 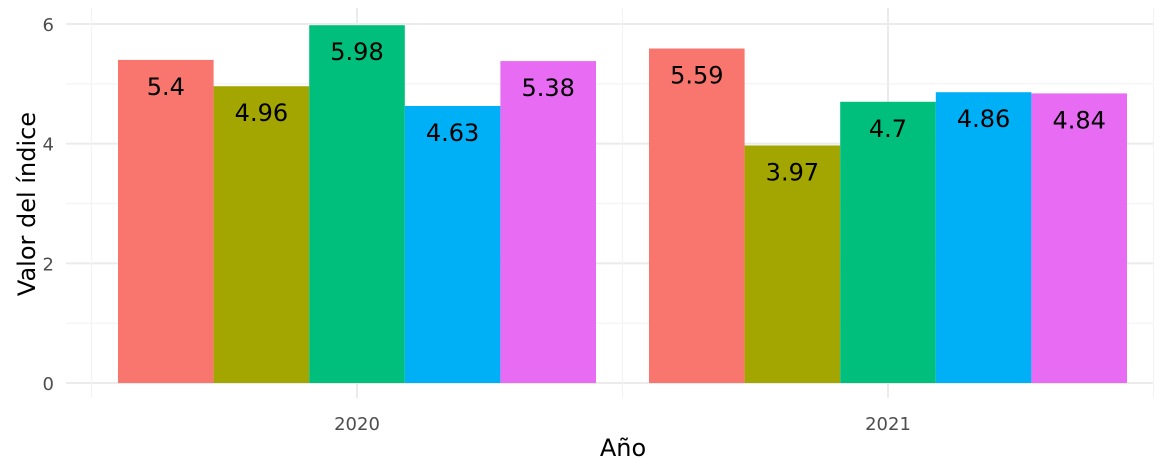 I want to click on x-axis-ticks: 2020 2021, so click(x=622, y=424).